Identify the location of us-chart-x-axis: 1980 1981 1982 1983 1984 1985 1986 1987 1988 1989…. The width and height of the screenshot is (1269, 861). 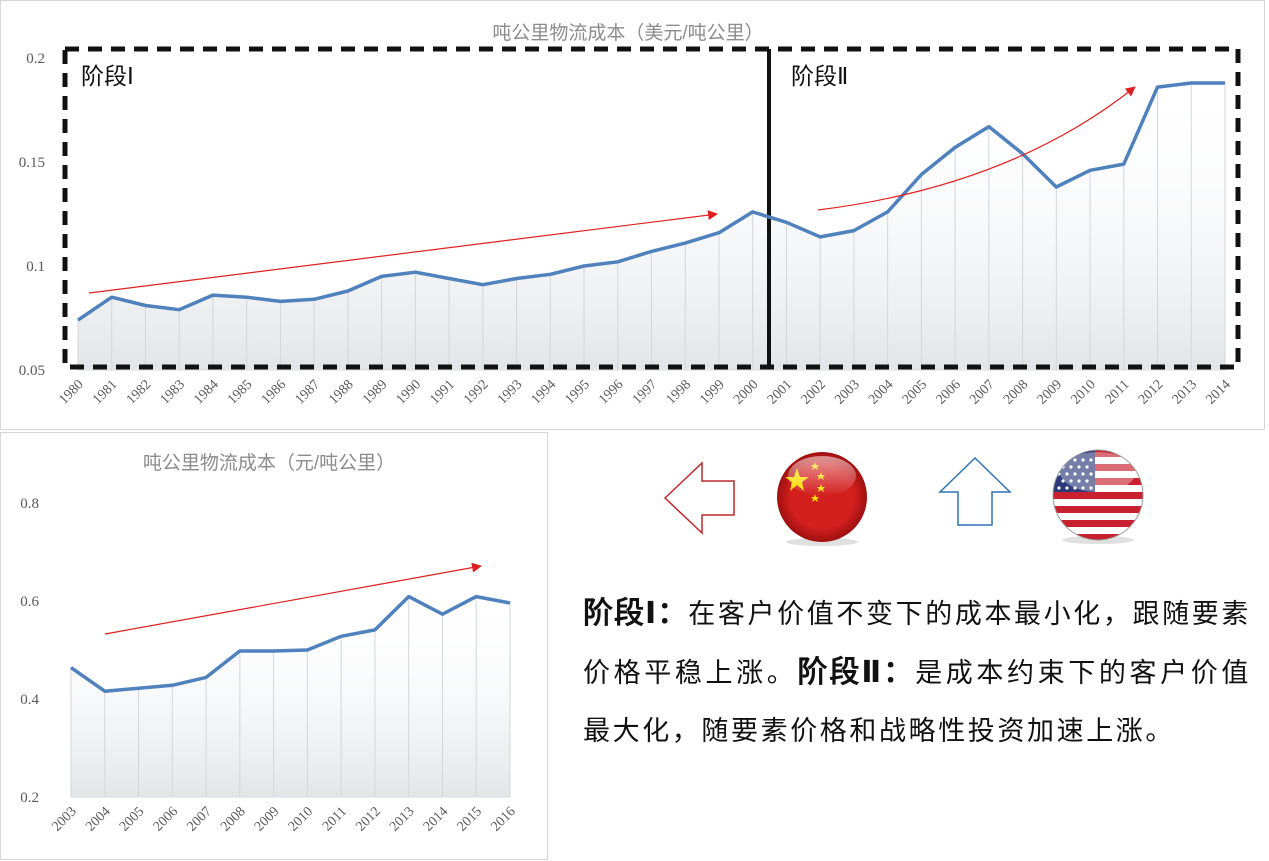
(644, 392).